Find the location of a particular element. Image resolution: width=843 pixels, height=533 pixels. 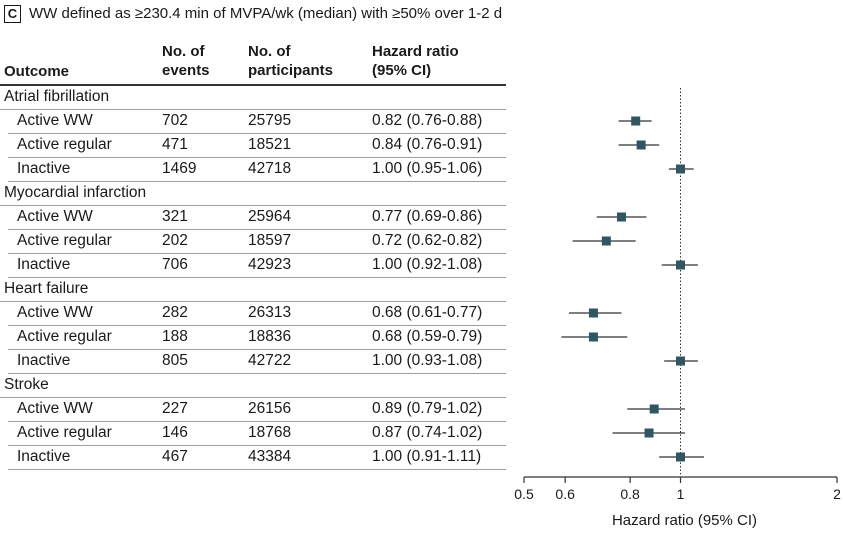

header-participants: No. of participants is located at coordinates (290, 61).